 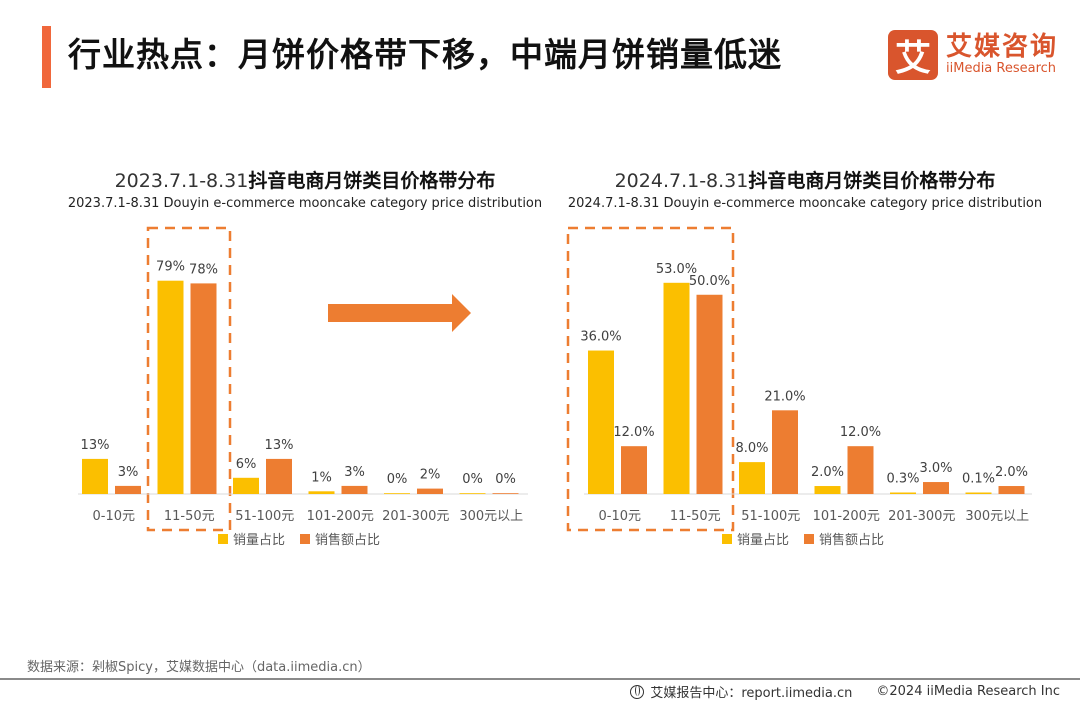 I want to click on data-label: 0.1%, so click(x=978, y=479).